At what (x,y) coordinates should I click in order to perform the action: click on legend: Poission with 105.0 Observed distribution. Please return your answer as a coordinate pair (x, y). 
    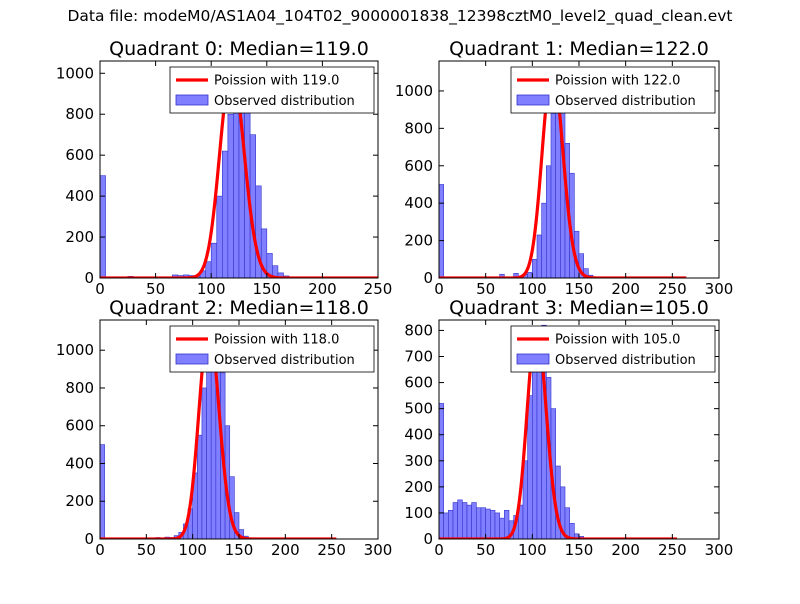
    Looking at the image, I should click on (613, 349).